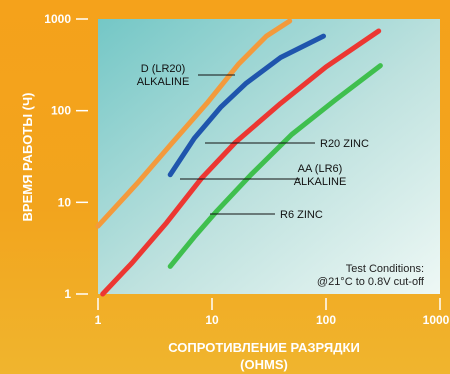 This screenshot has height=374, width=450. Describe the element at coordinates (326, 320) in the screenshot. I see `x-tick-label: 100` at that location.